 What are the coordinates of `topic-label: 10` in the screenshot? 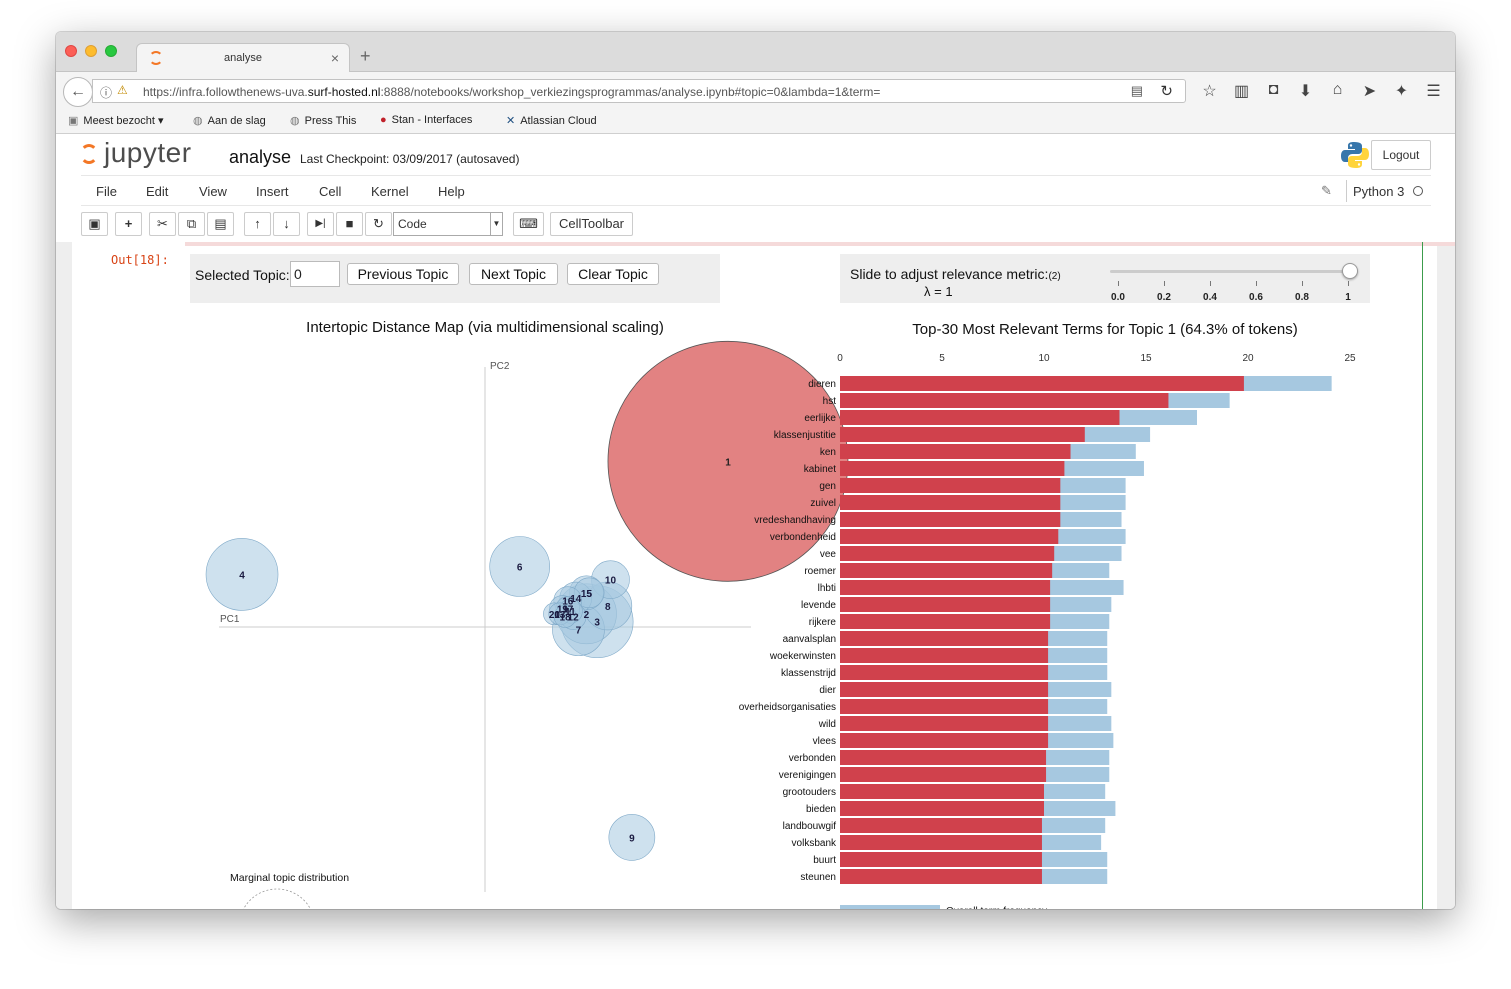 It's located at (611, 581).